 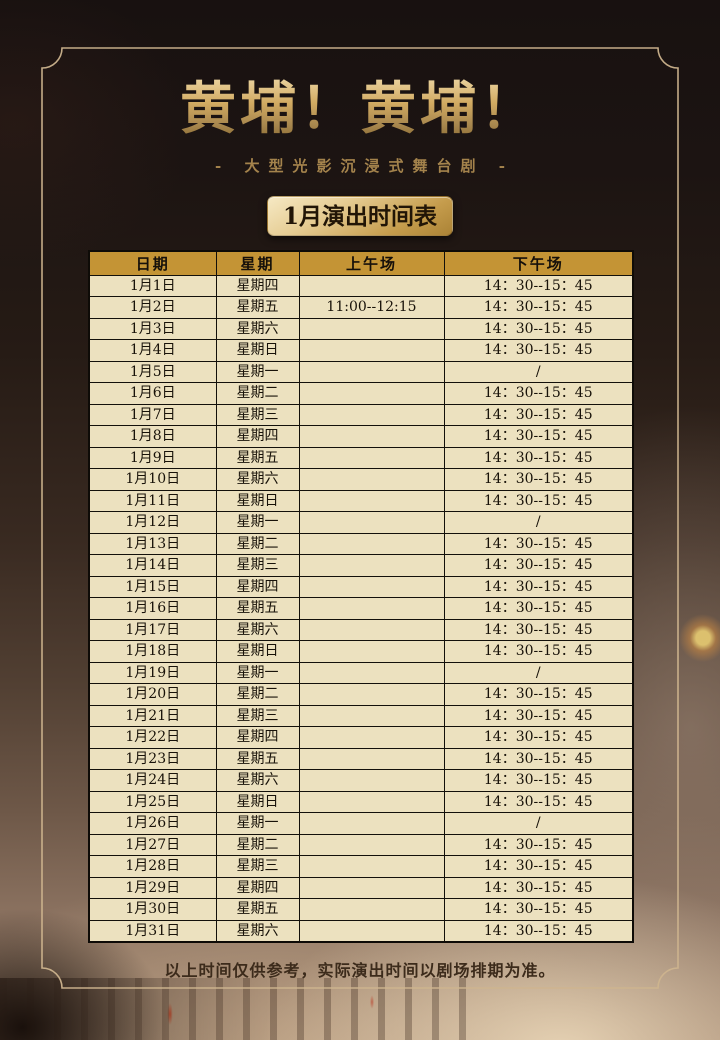 What do you see at coordinates (152, 457) in the screenshot?
I see `date-cell: 1月9日` at bounding box center [152, 457].